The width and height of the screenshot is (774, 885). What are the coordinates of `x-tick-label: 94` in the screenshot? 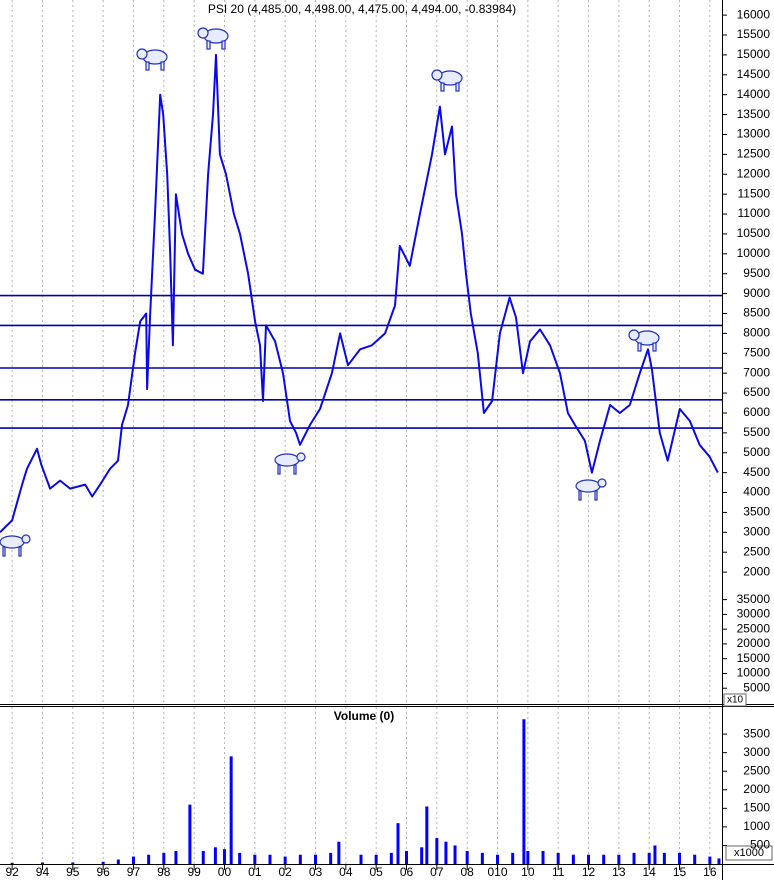 It's located at (43, 872).